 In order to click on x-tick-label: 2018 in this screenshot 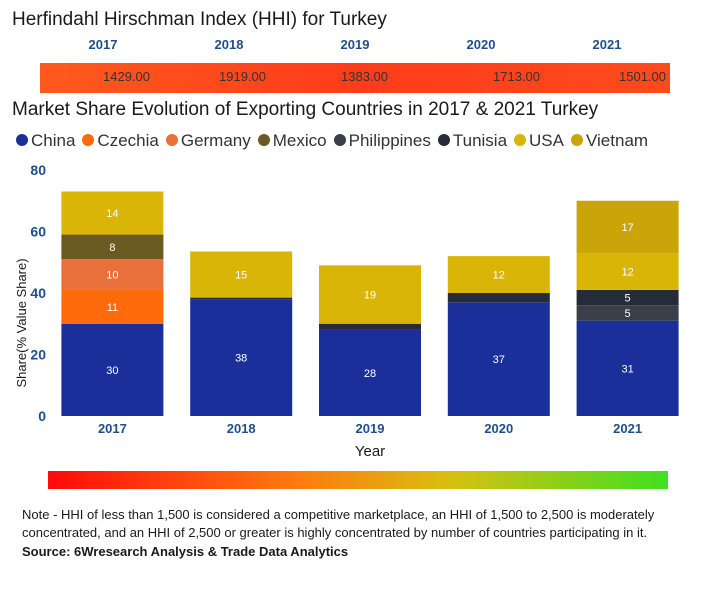, I will do `click(241, 428)`.